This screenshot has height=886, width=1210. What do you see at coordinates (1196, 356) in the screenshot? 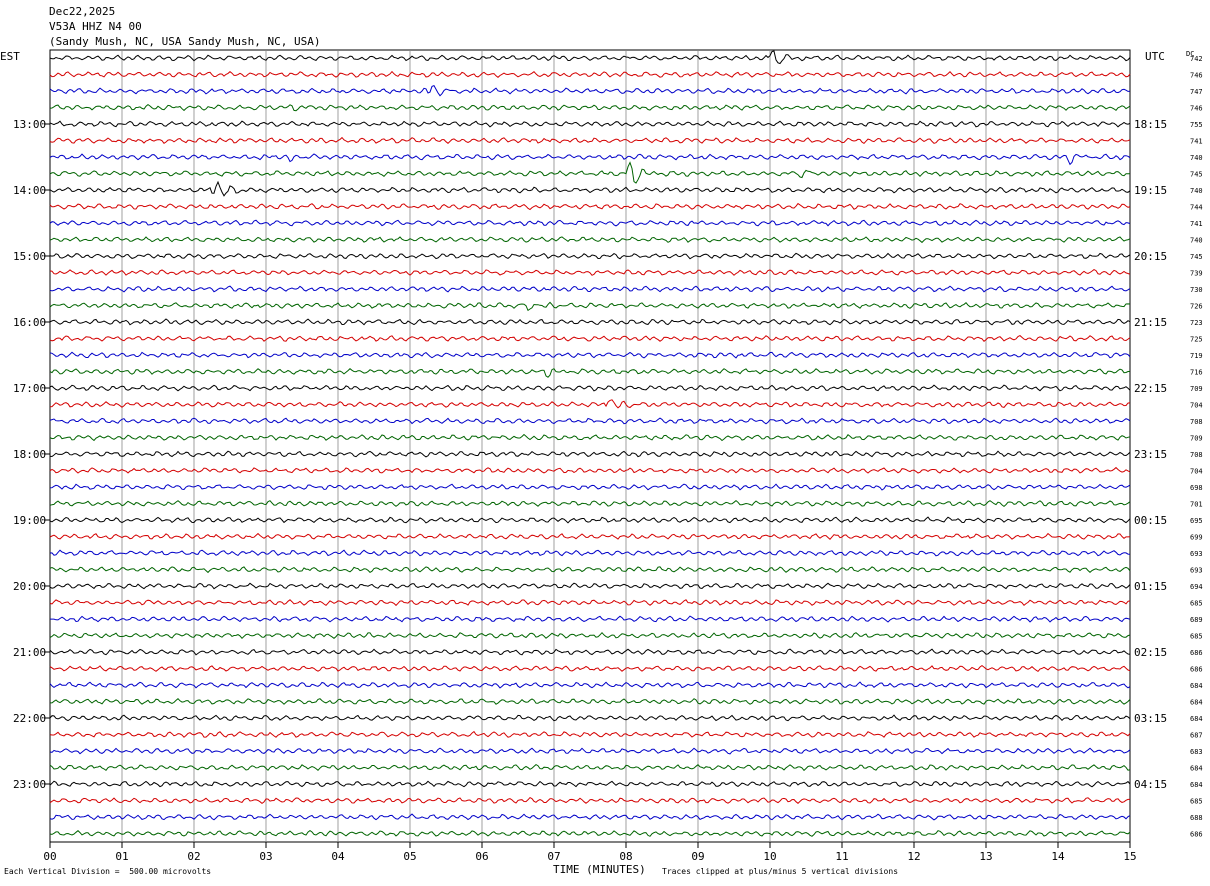
I see `dc-offset-value: 719` at bounding box center [1196, 356].